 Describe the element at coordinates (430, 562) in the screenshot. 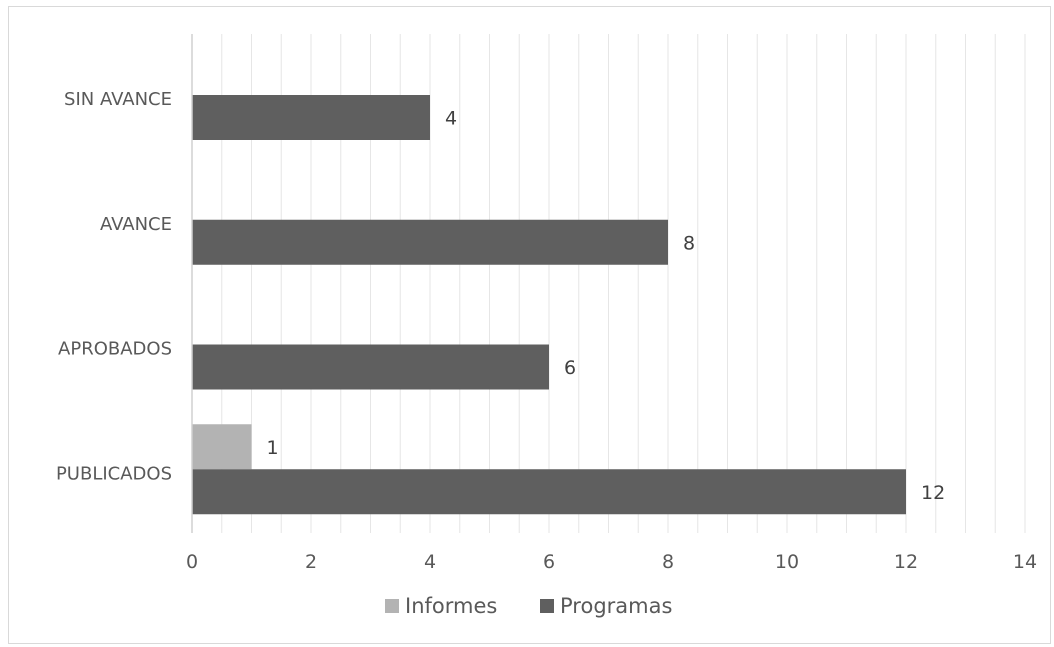

I see `x-tick-label: 4` at that location.